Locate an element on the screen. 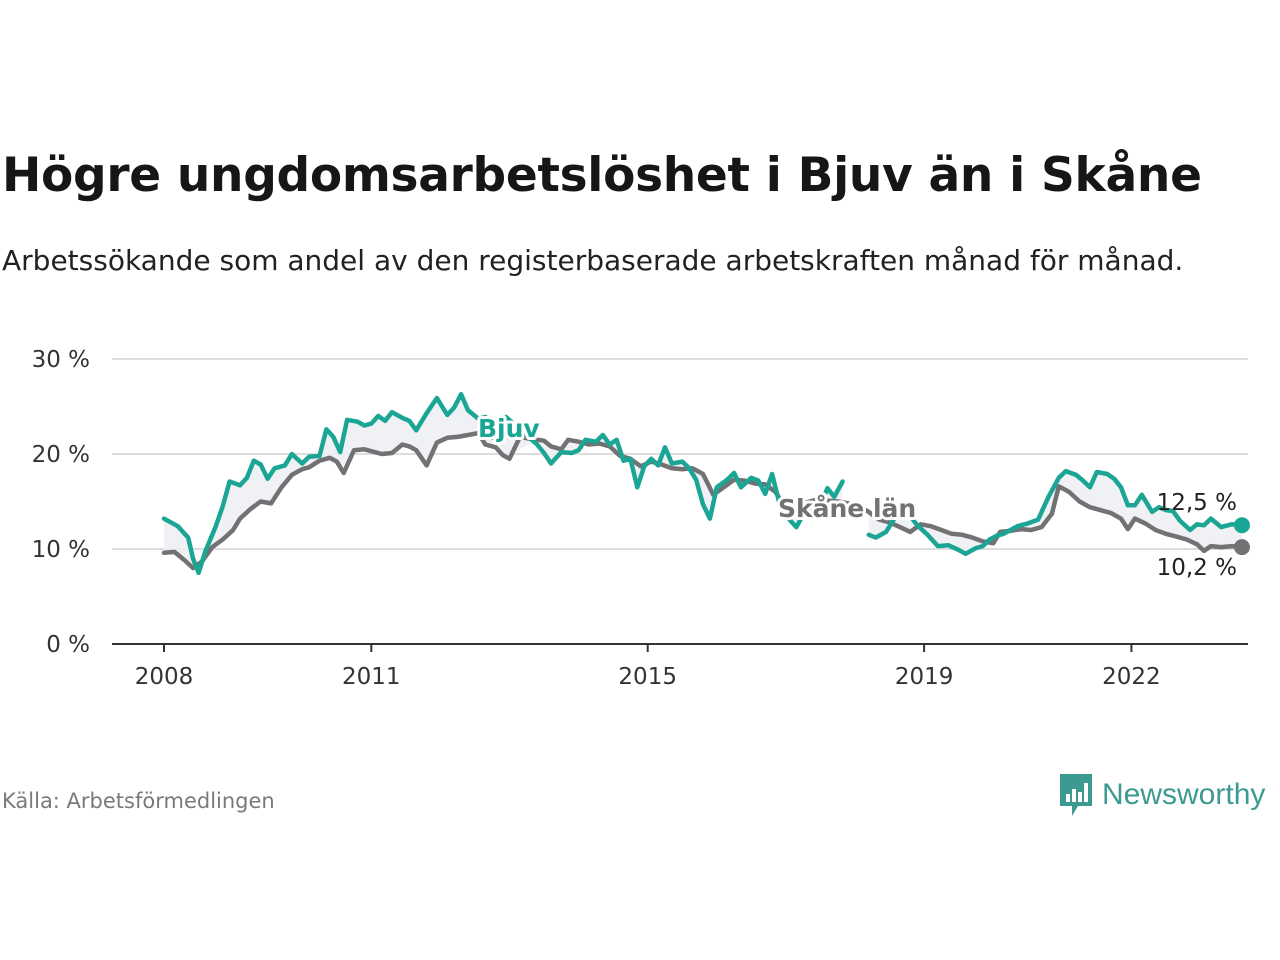 Image resolution: width=1280 pixels, height=960 pixels. y-tick-label: 20 % is located at coordinates (61, 455).